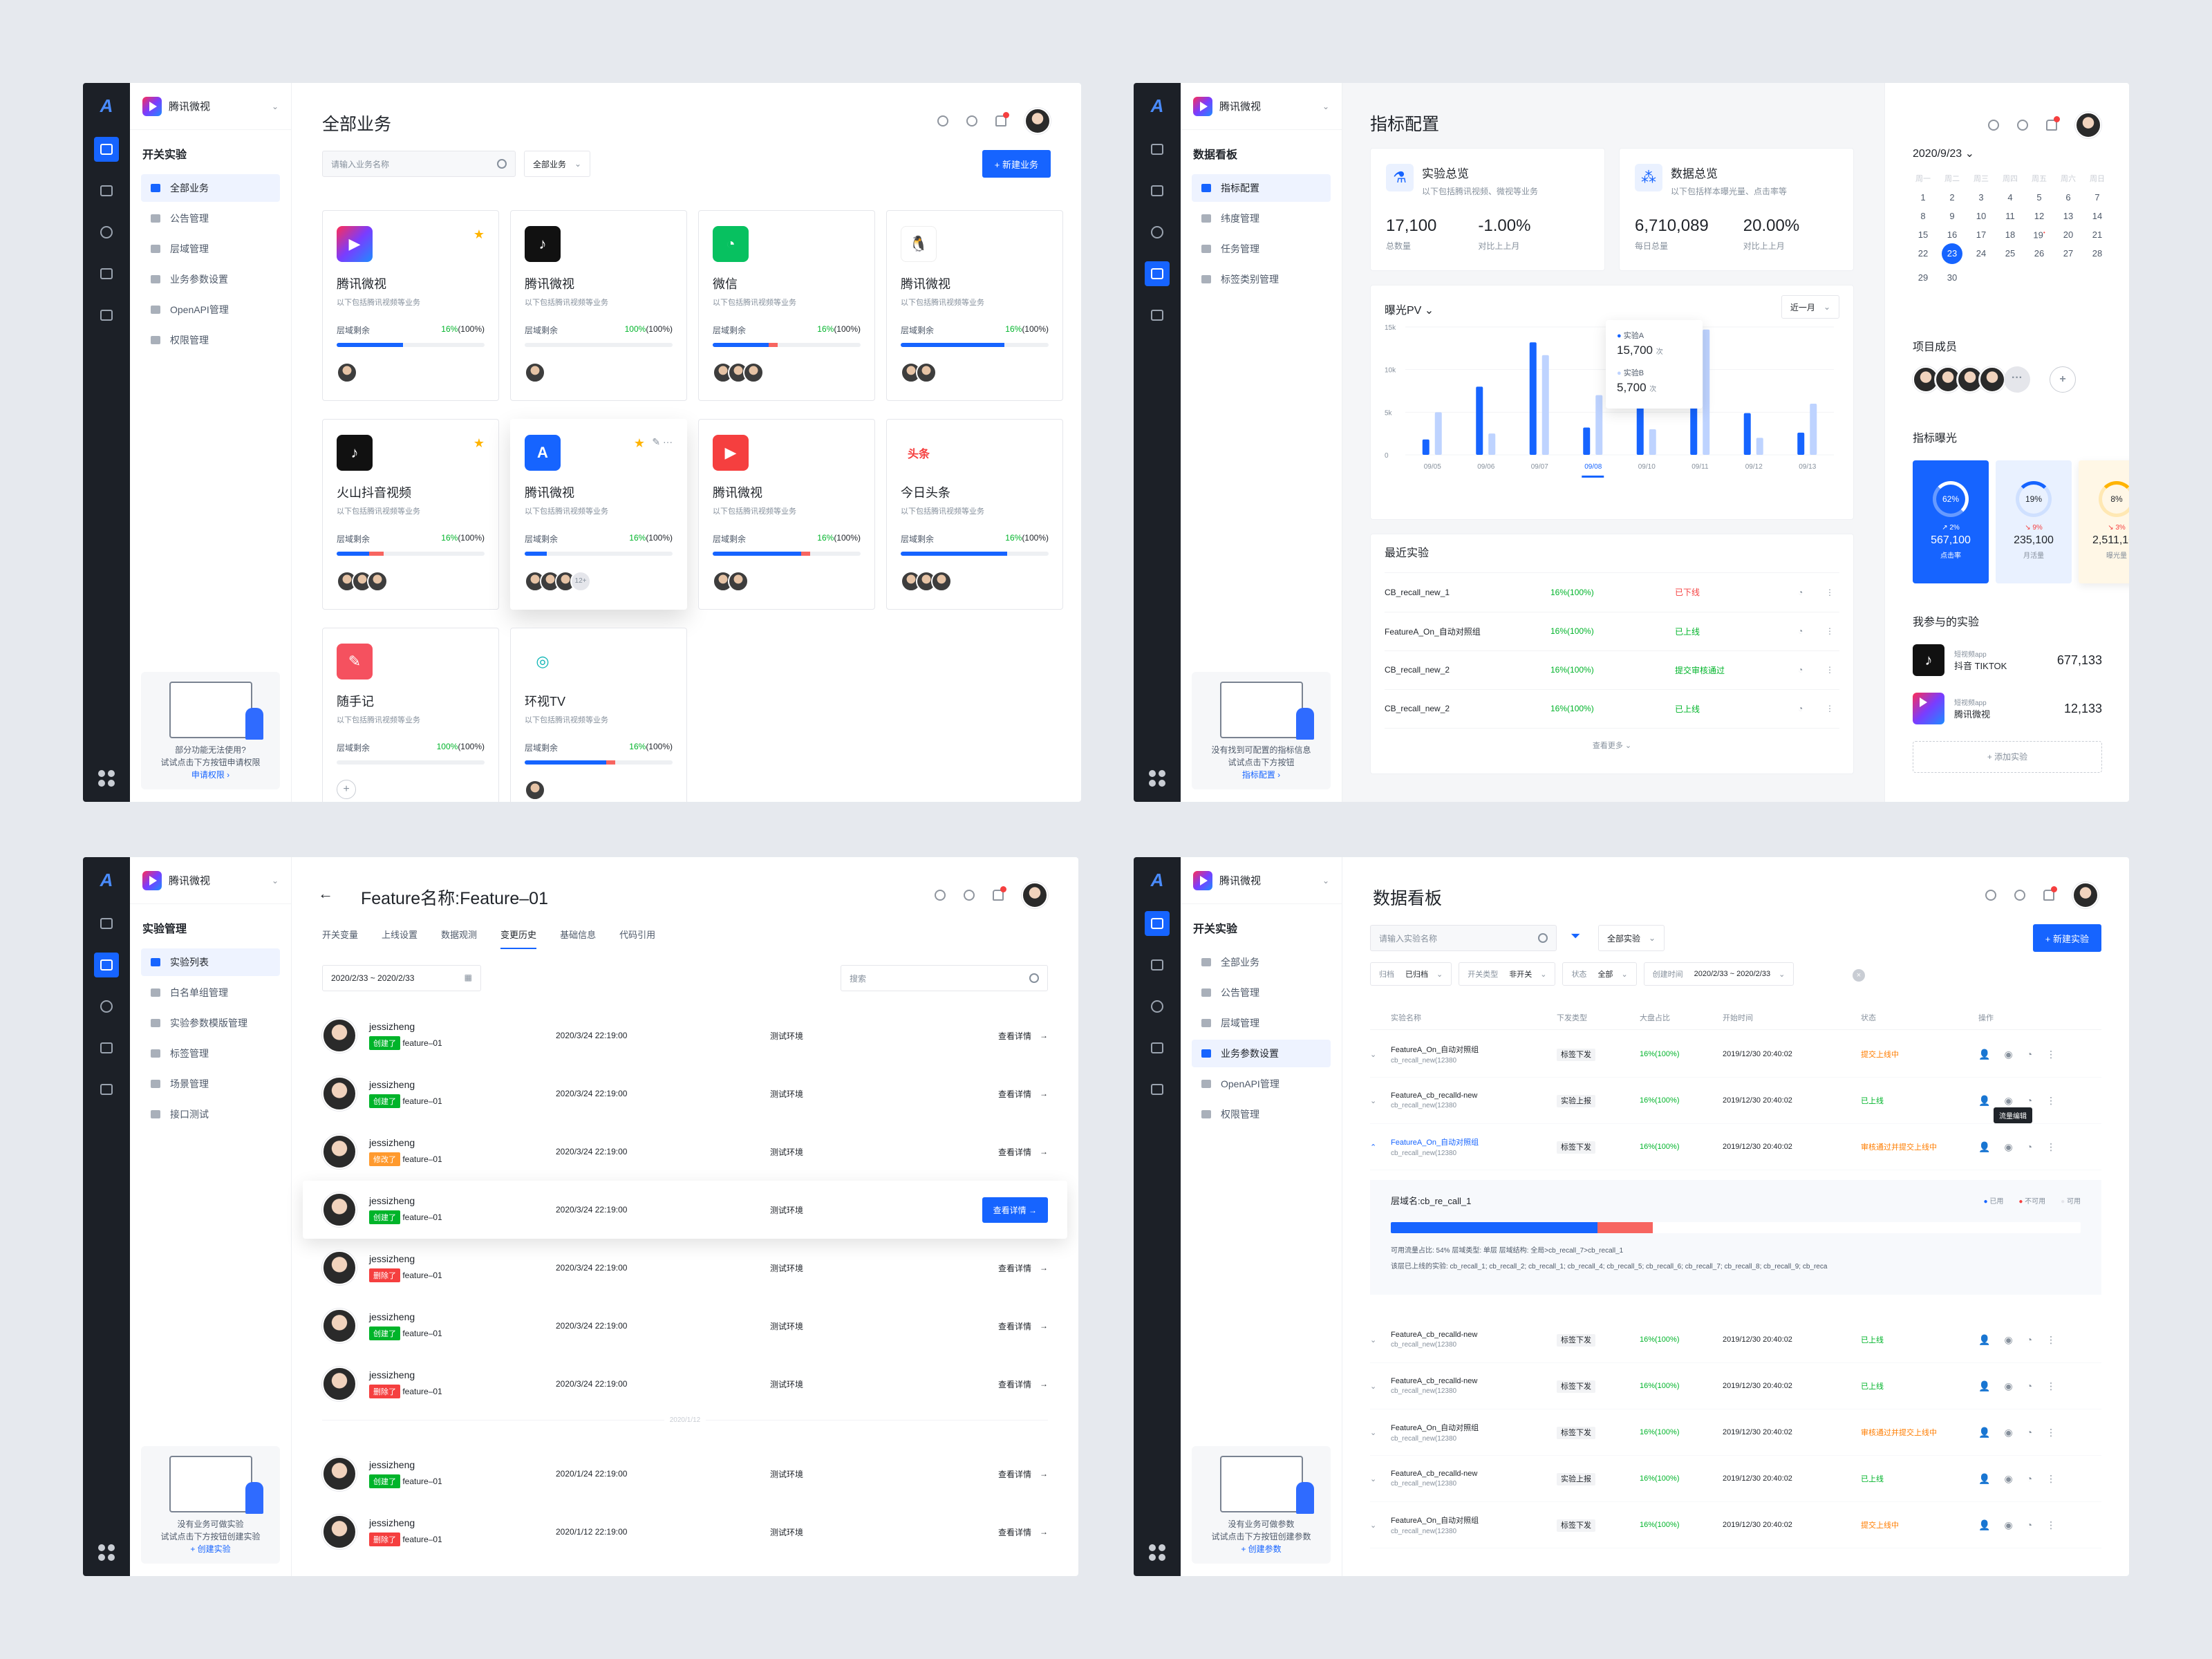 This screenshot has width=2212, height=1659. Describe the element at coordinates (1981, 198) in the screenshot. I see `calendar-day: 3` at that location.